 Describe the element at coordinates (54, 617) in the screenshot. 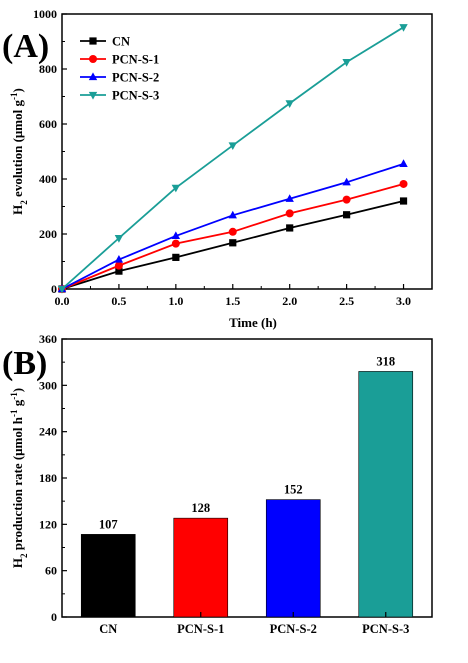

I see `y-tick-label-b: 0` at that location.